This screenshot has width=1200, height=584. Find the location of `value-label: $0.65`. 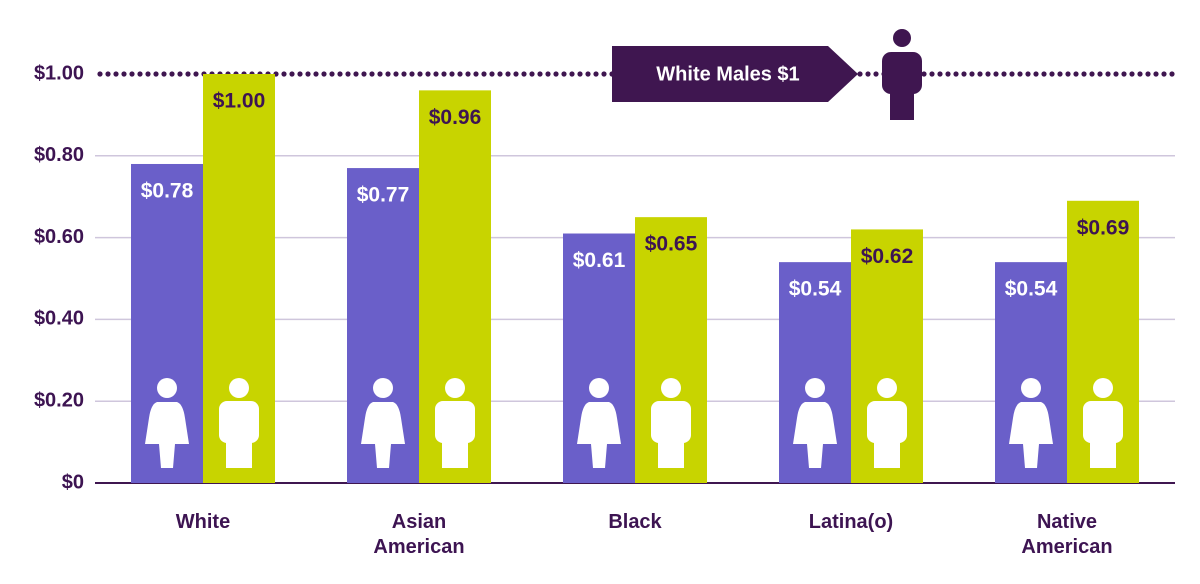

value-label: $0.65 is located at coordinates (671, 244).